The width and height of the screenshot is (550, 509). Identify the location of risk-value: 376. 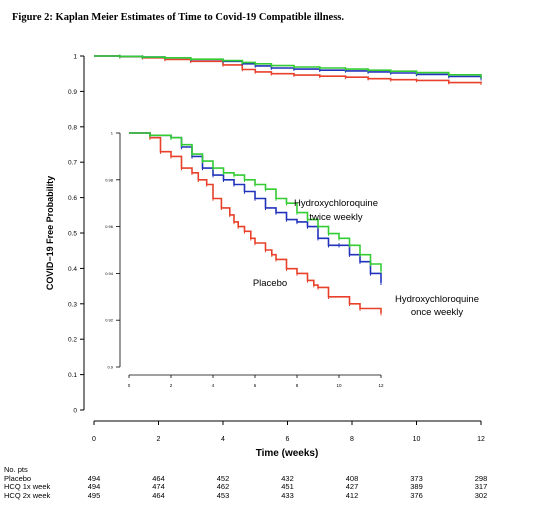
(416, 495).